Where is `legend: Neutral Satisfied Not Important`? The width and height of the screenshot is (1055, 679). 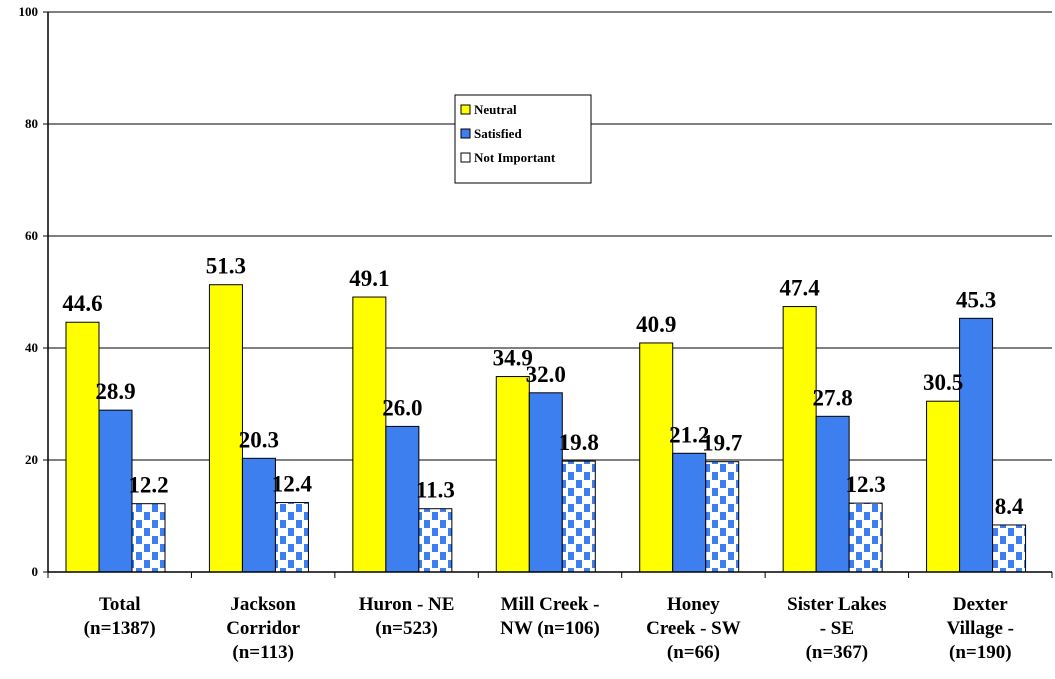 legend: Neutral Satisfied Not Important is located at coordinates (523, 139).